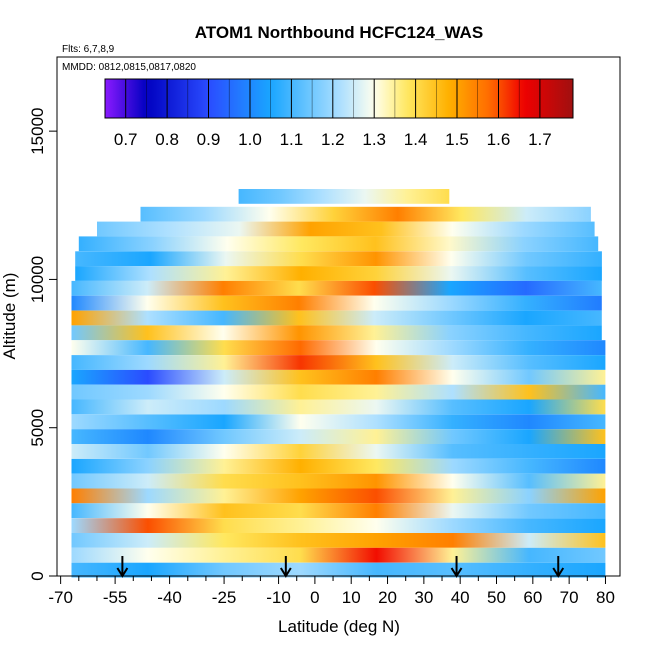 This screenshot has height=655, width=650. Describe the element at coordinates (460, 597) in the screenshot. I see `x-tick-label: 40` at that location.